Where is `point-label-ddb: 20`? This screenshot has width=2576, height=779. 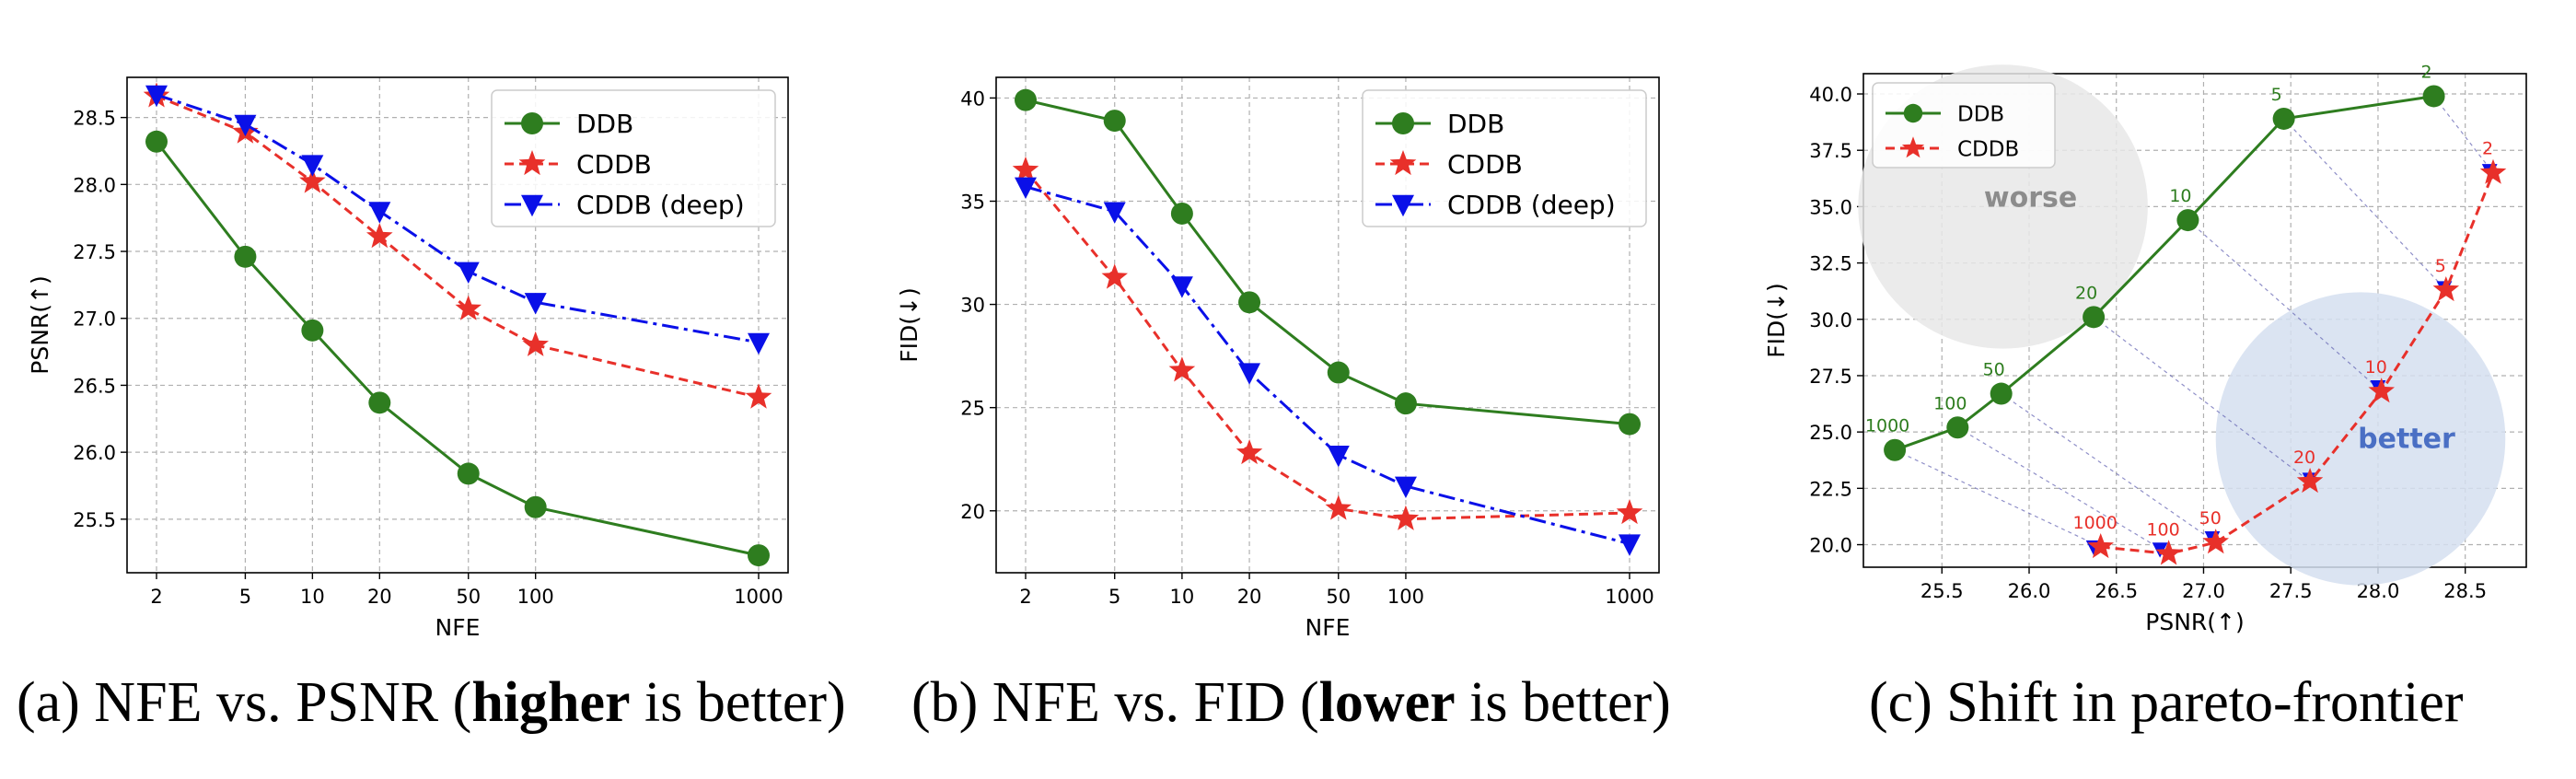 point-label-ddb: 20 is located at coordinates (2086, 293).